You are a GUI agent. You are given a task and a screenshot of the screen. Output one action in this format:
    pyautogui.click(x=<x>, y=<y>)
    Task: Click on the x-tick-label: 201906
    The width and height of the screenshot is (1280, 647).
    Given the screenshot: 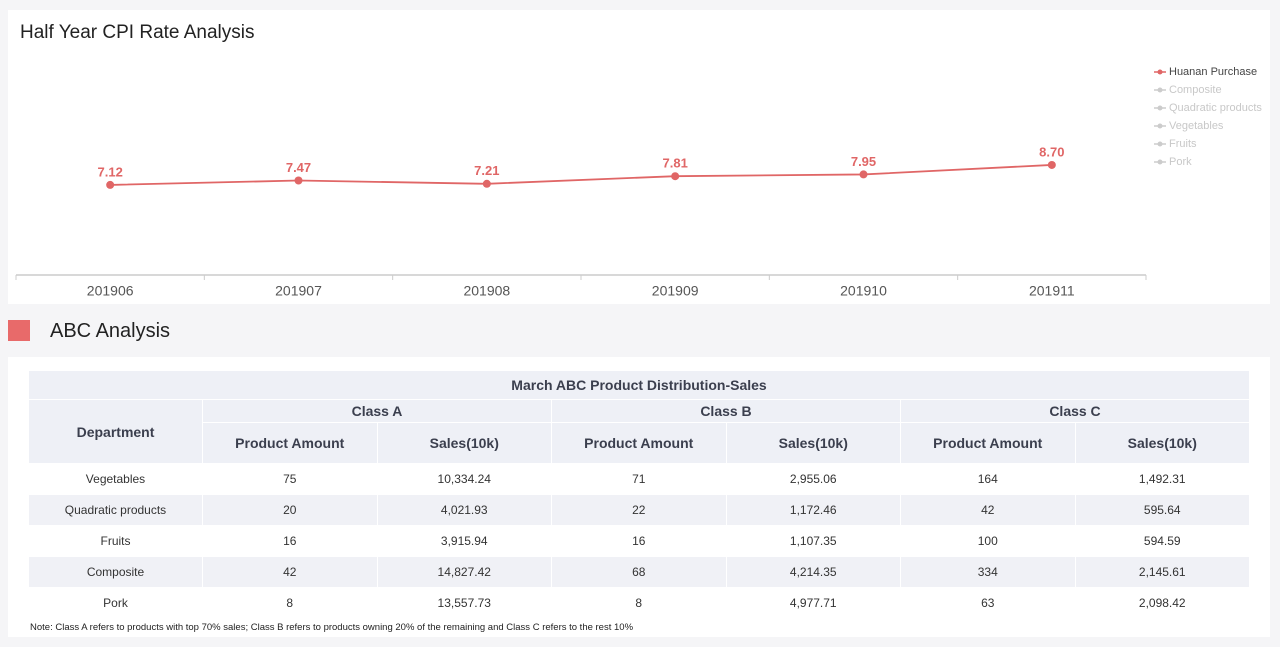 What is the action you would take?
    pyautogui.click(x=110, y=291)
    